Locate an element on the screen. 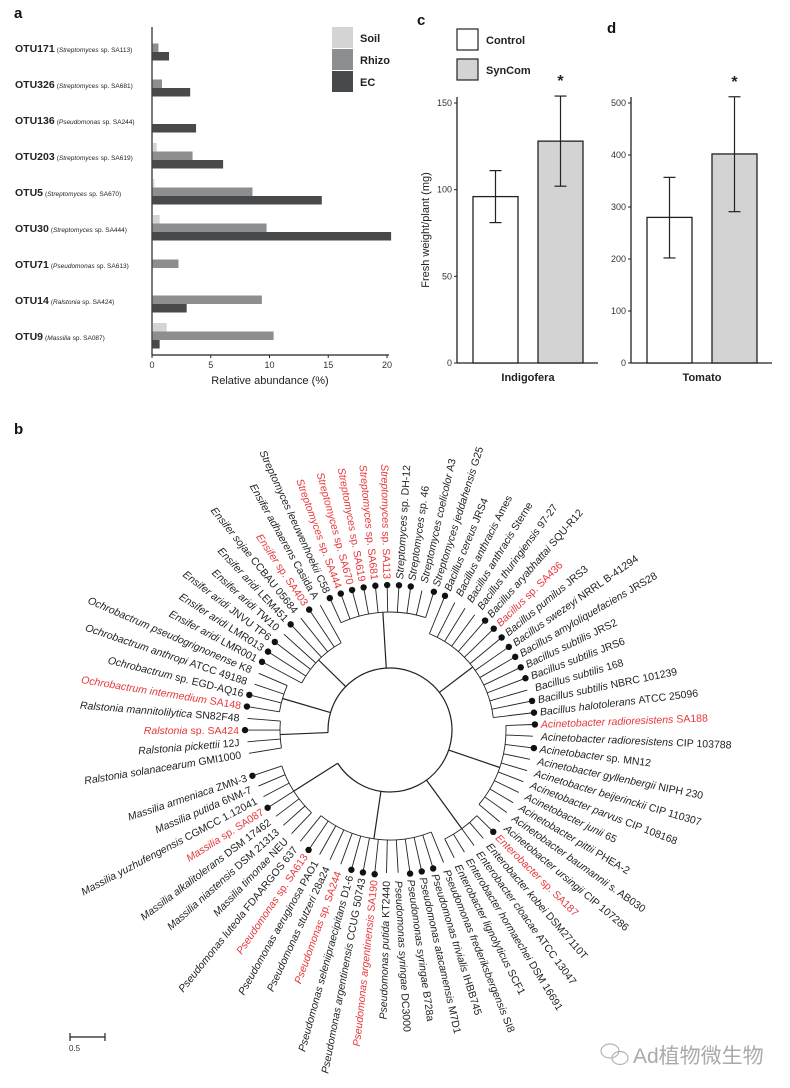  legend-swatch-rhizo is located at coordinates (342, 59).